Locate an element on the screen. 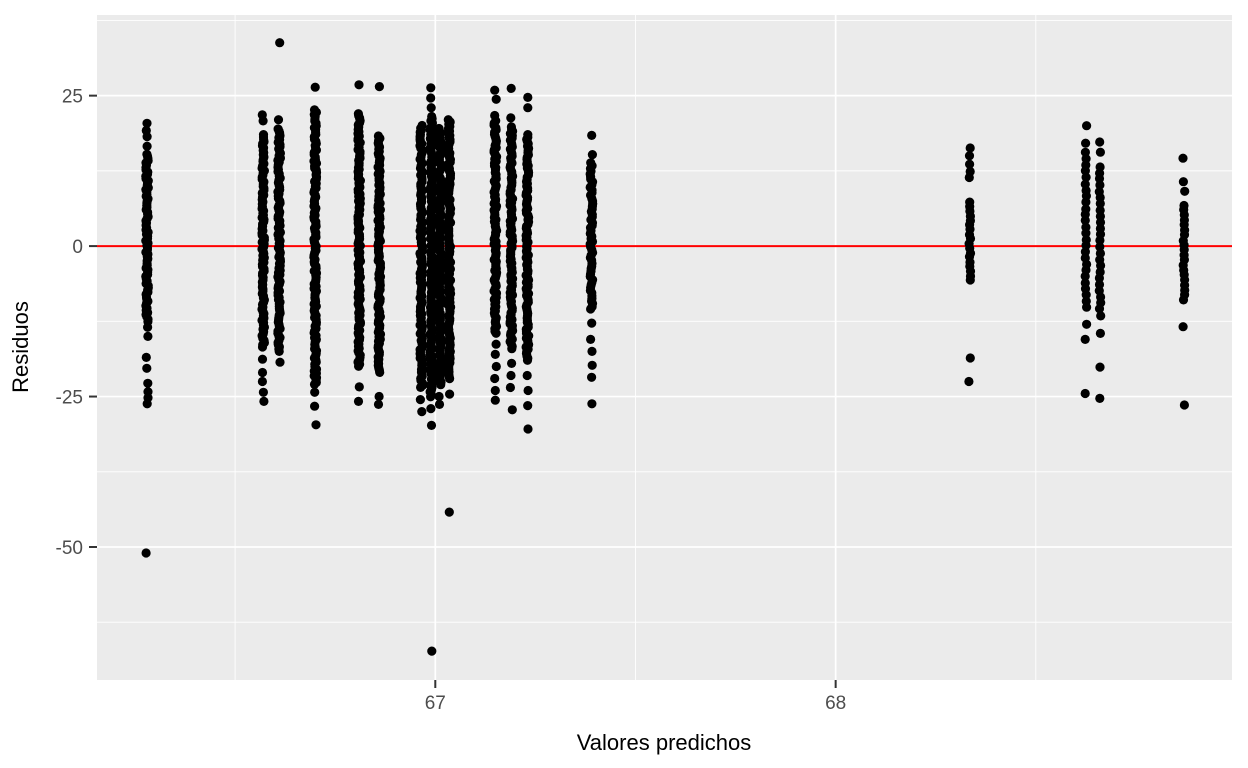 This screenshot has height=768, width=1248. x-tick-label: 68 is located at coordinates (835, 703).